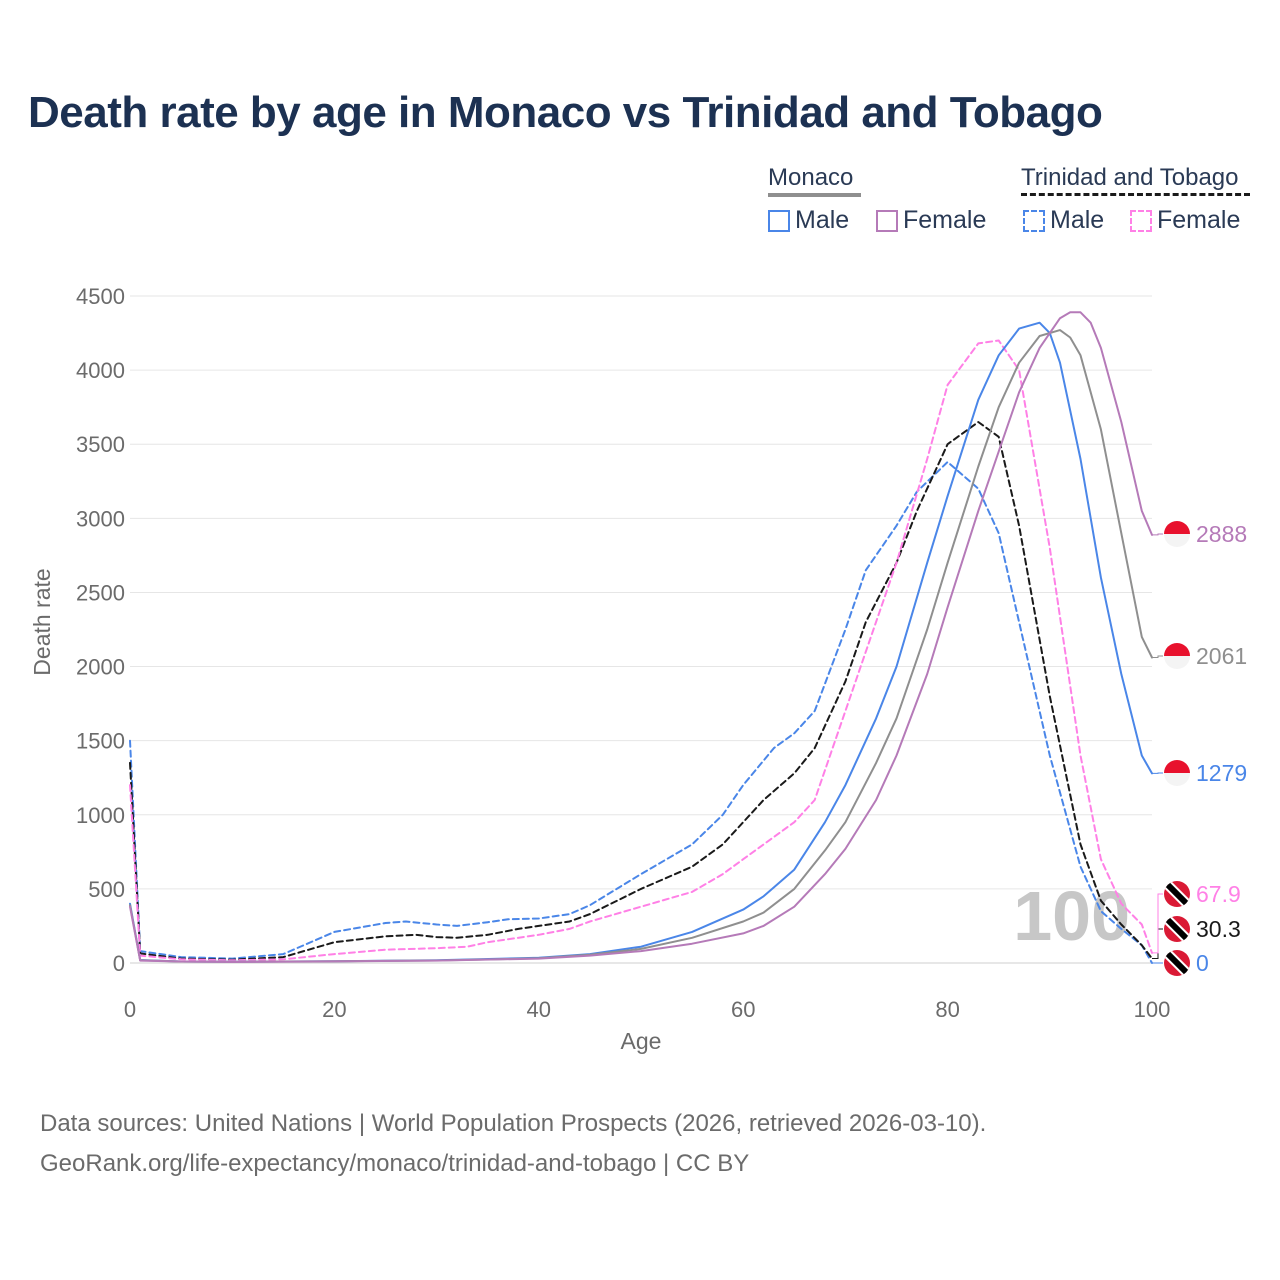  What do you see at coordinates (779, 220) in the screenshot?
I see `legend-swatch-monaco-male` at bounding box center [779, 220].